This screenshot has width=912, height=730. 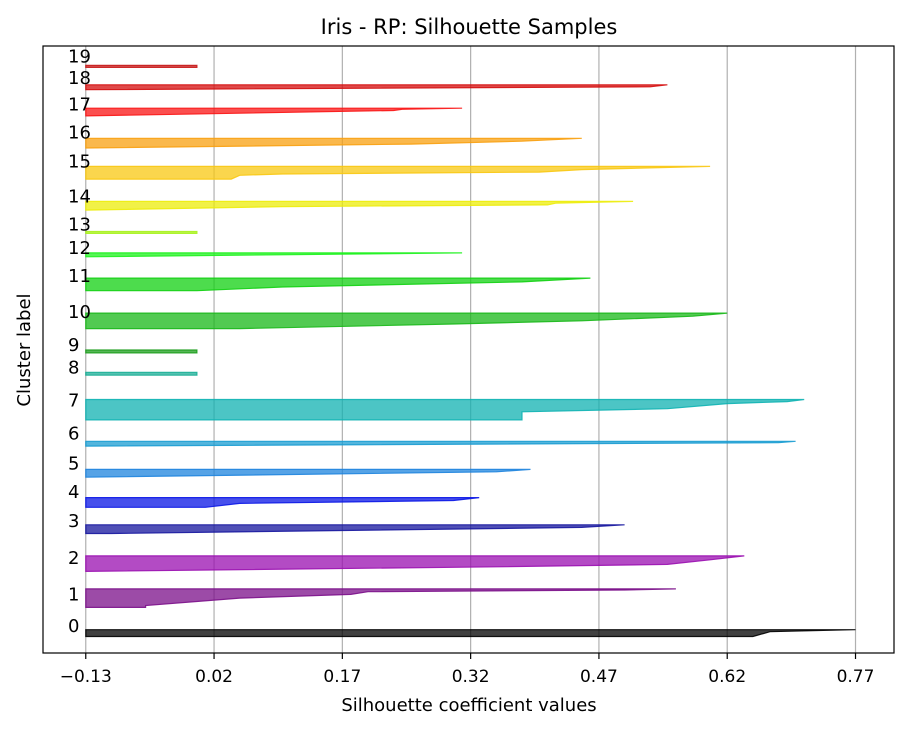 What do you see at coordinates (24, 349) in the screenshot?
I see `y-axis-label: Cluster label` at bounding box center [24, 349].